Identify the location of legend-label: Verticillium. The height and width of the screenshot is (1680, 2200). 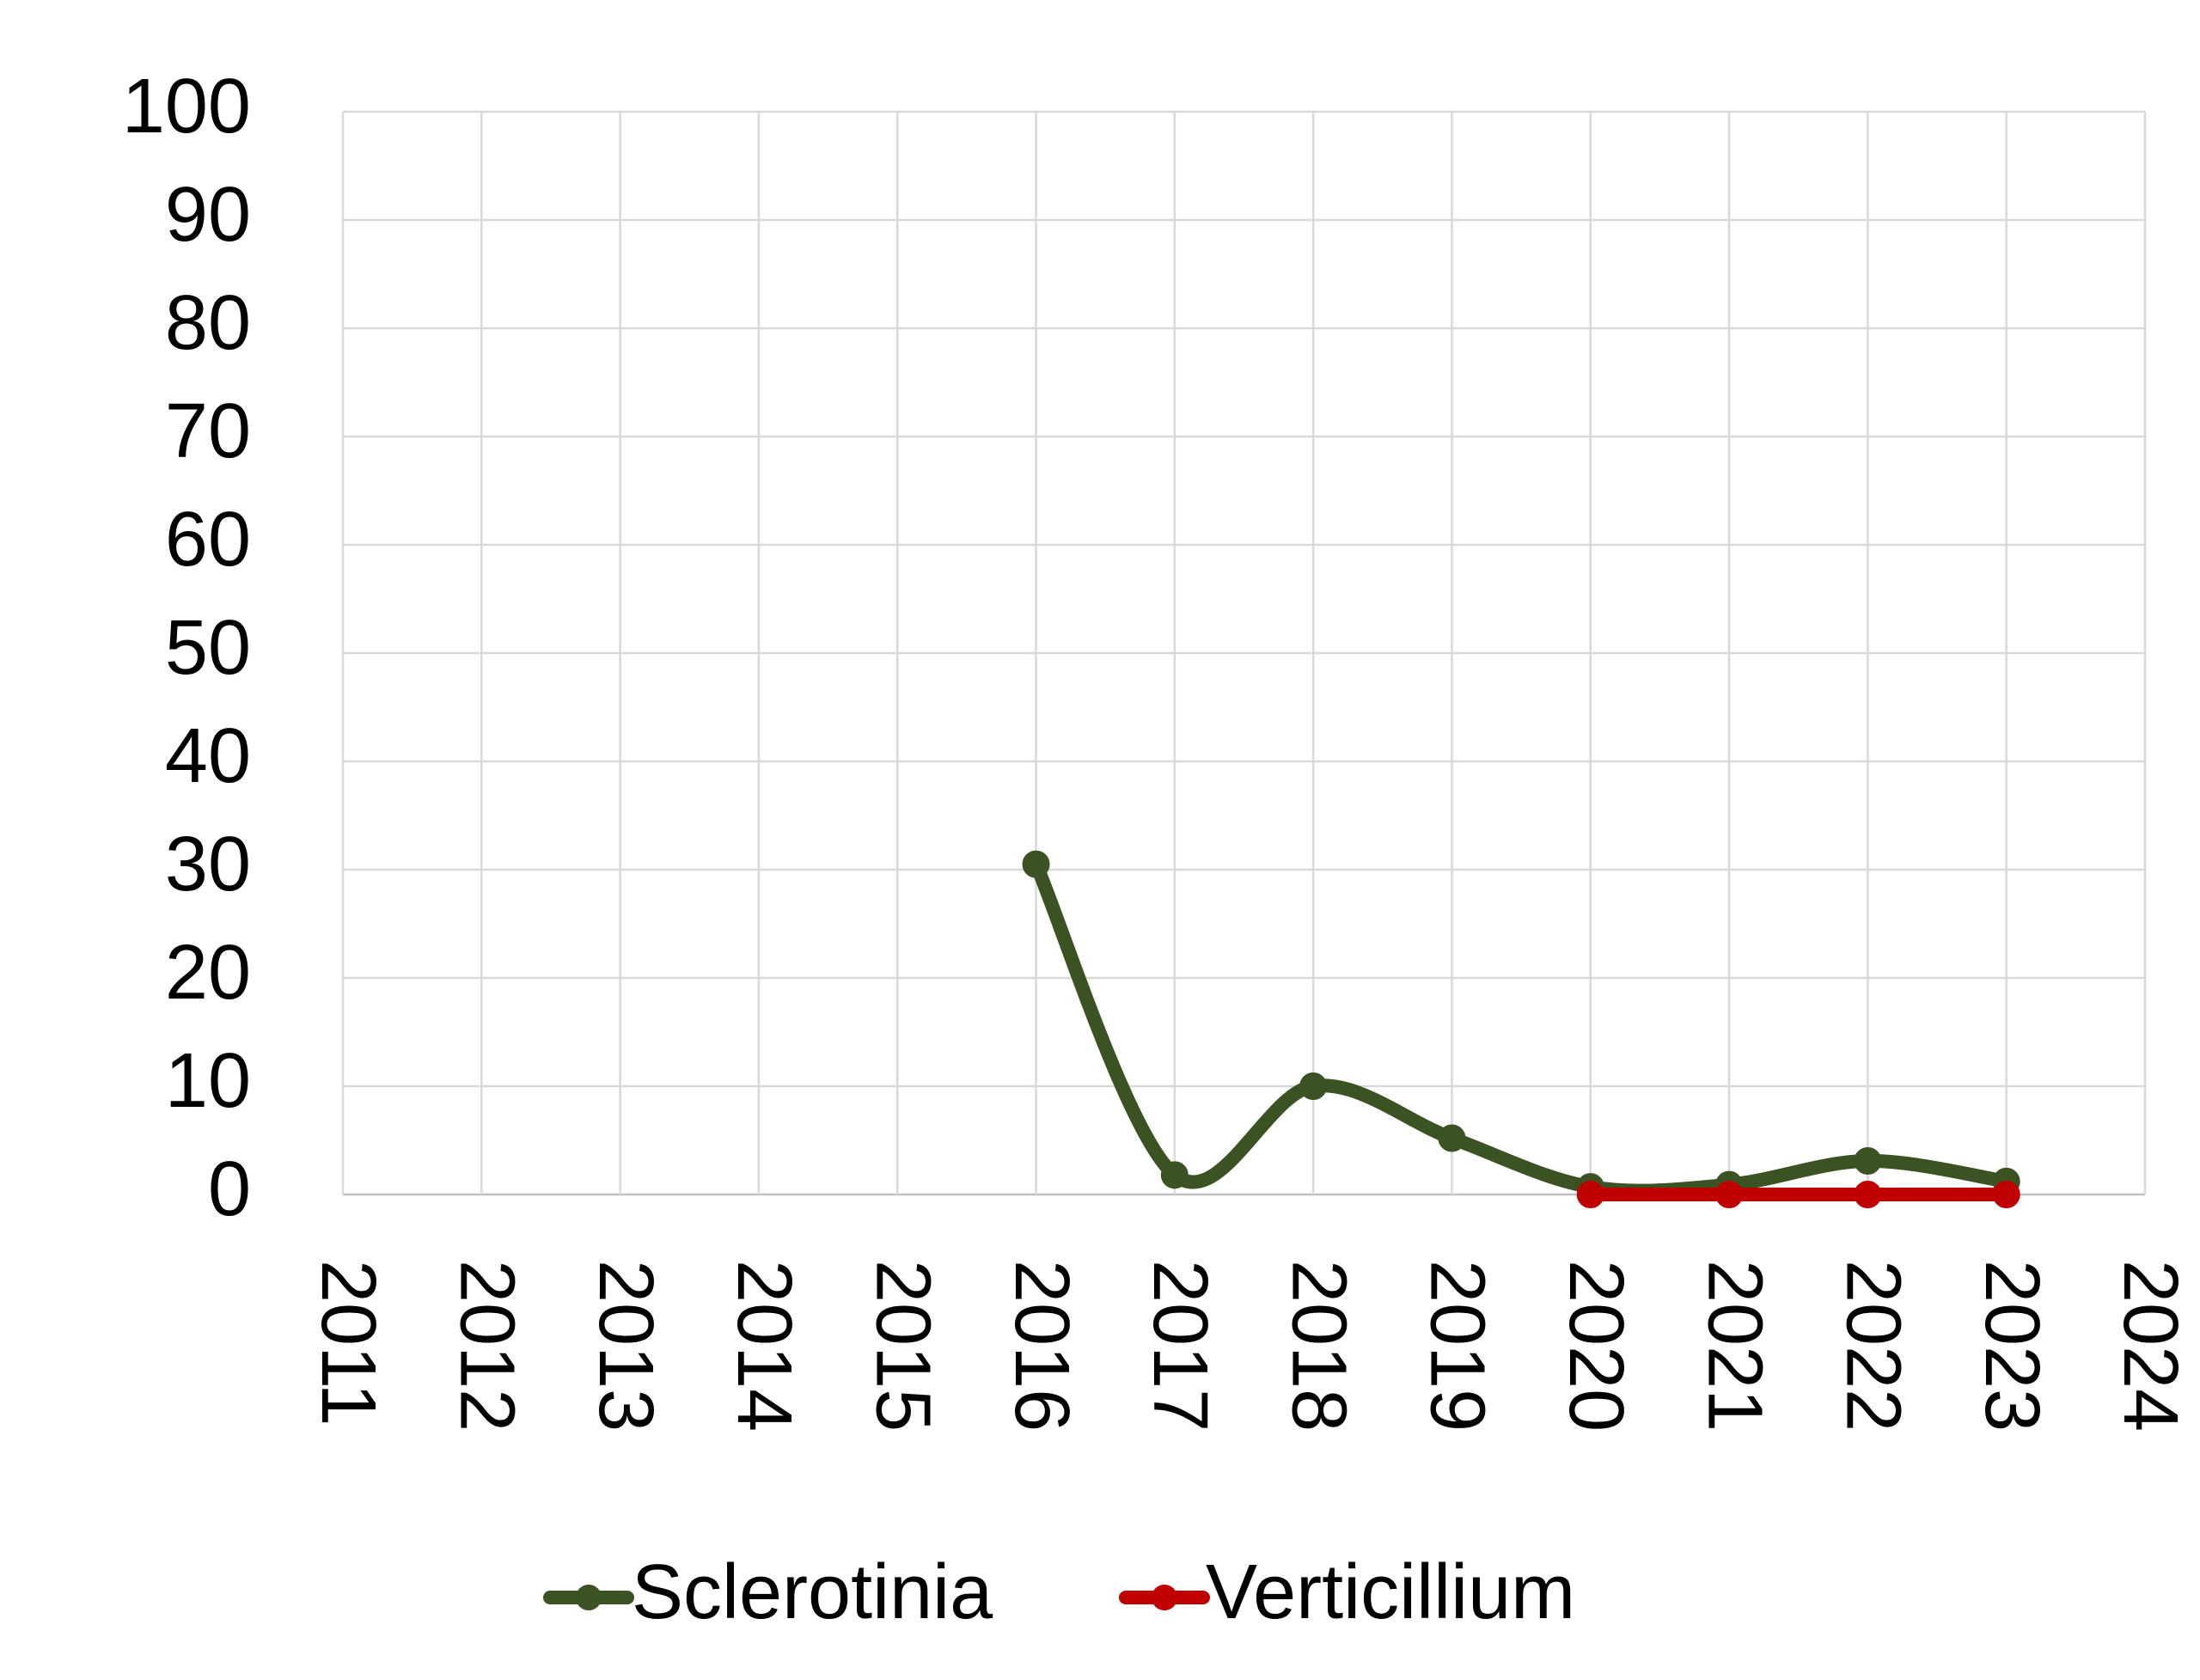
(1390, 1592).